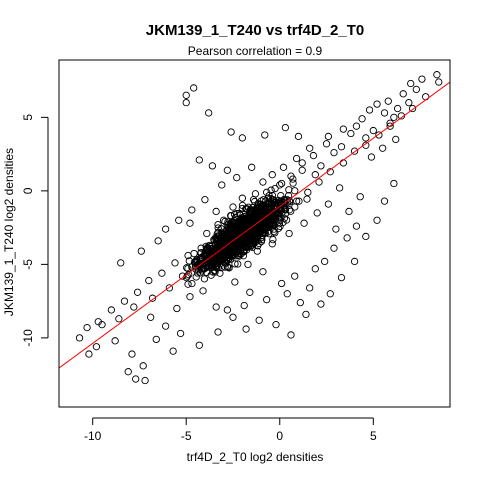 This screenshot has height=480, width=480. I want to click on chart-title: JKM139_1_T240 vs trf4D_2_T0, so click(255, 30).